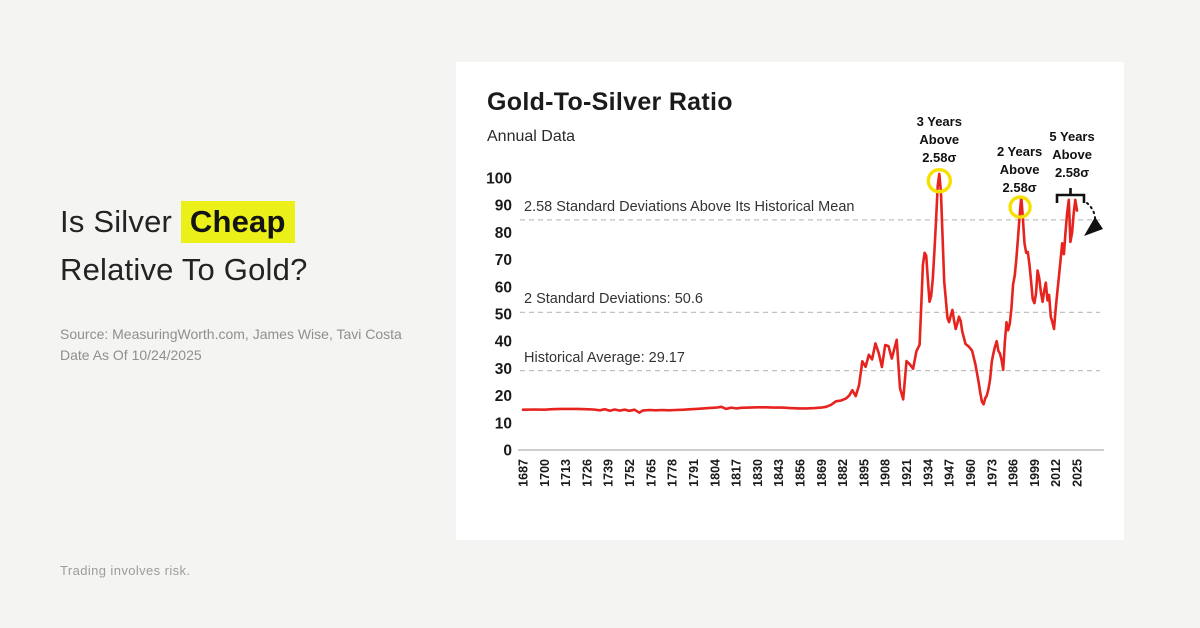  Describe the element at coordinates (237, 222) in the screenshot. I see `headline-highlight: Cheap` at that location.